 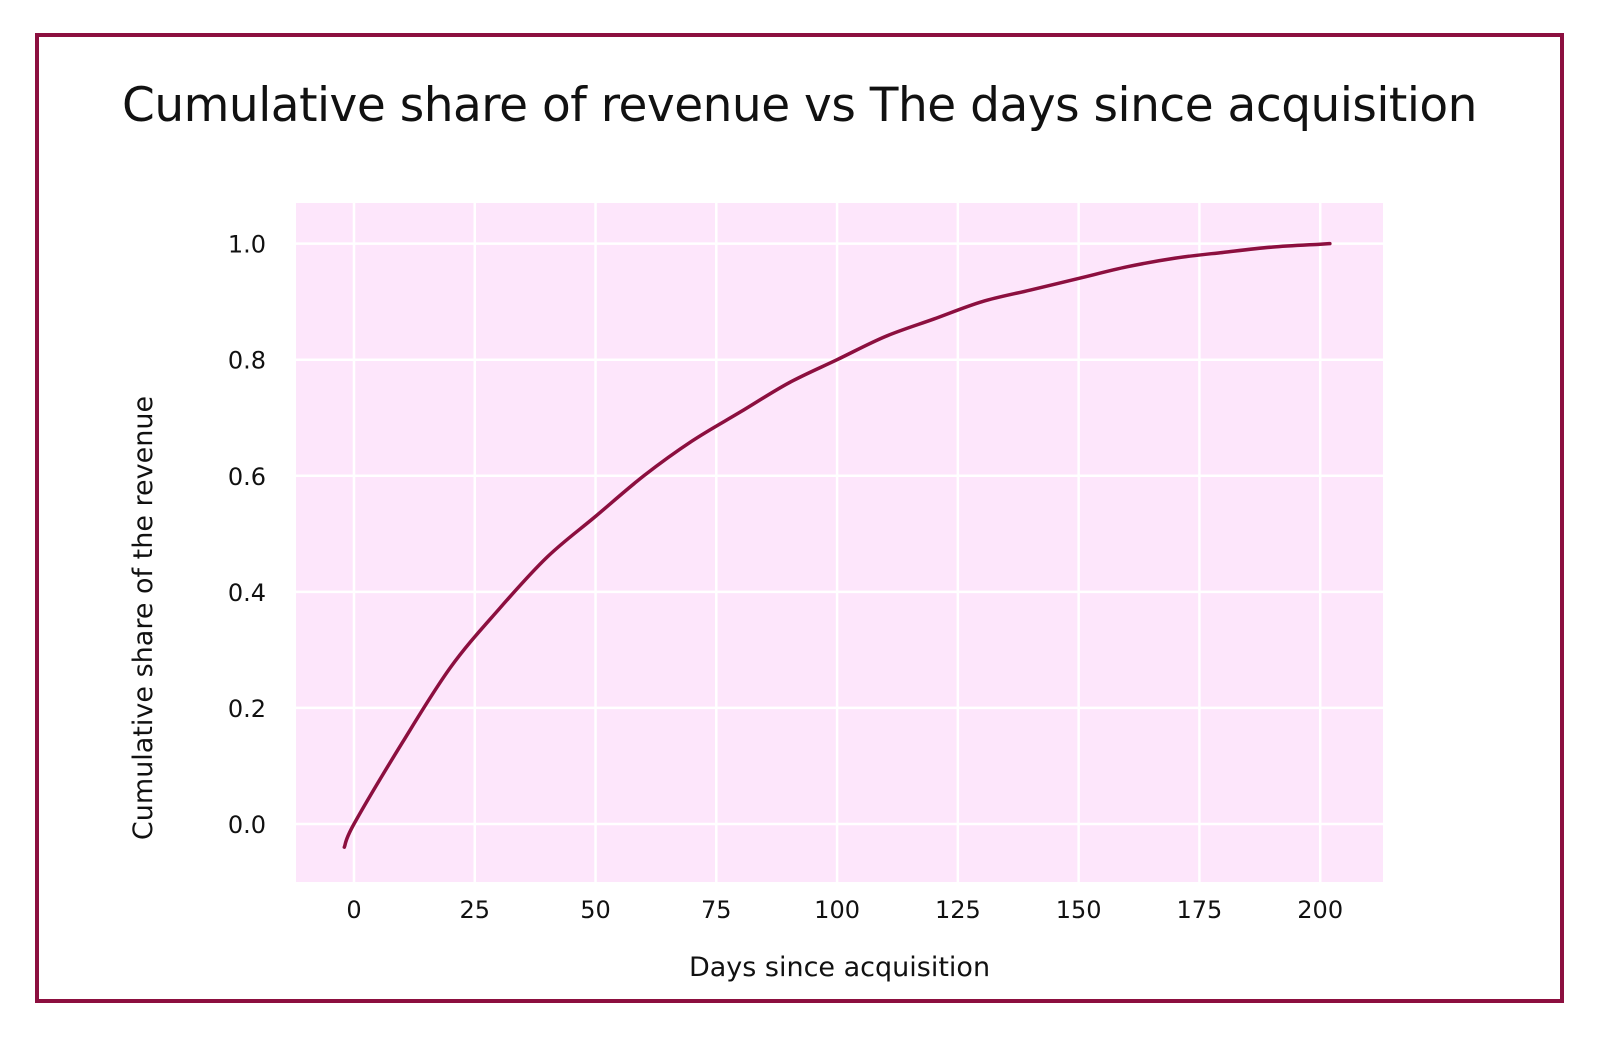 What do you see at coordinates (247, 709) in the screenshot?
I see `y-tick-label: 0.2` at bounding box center [247, 709].